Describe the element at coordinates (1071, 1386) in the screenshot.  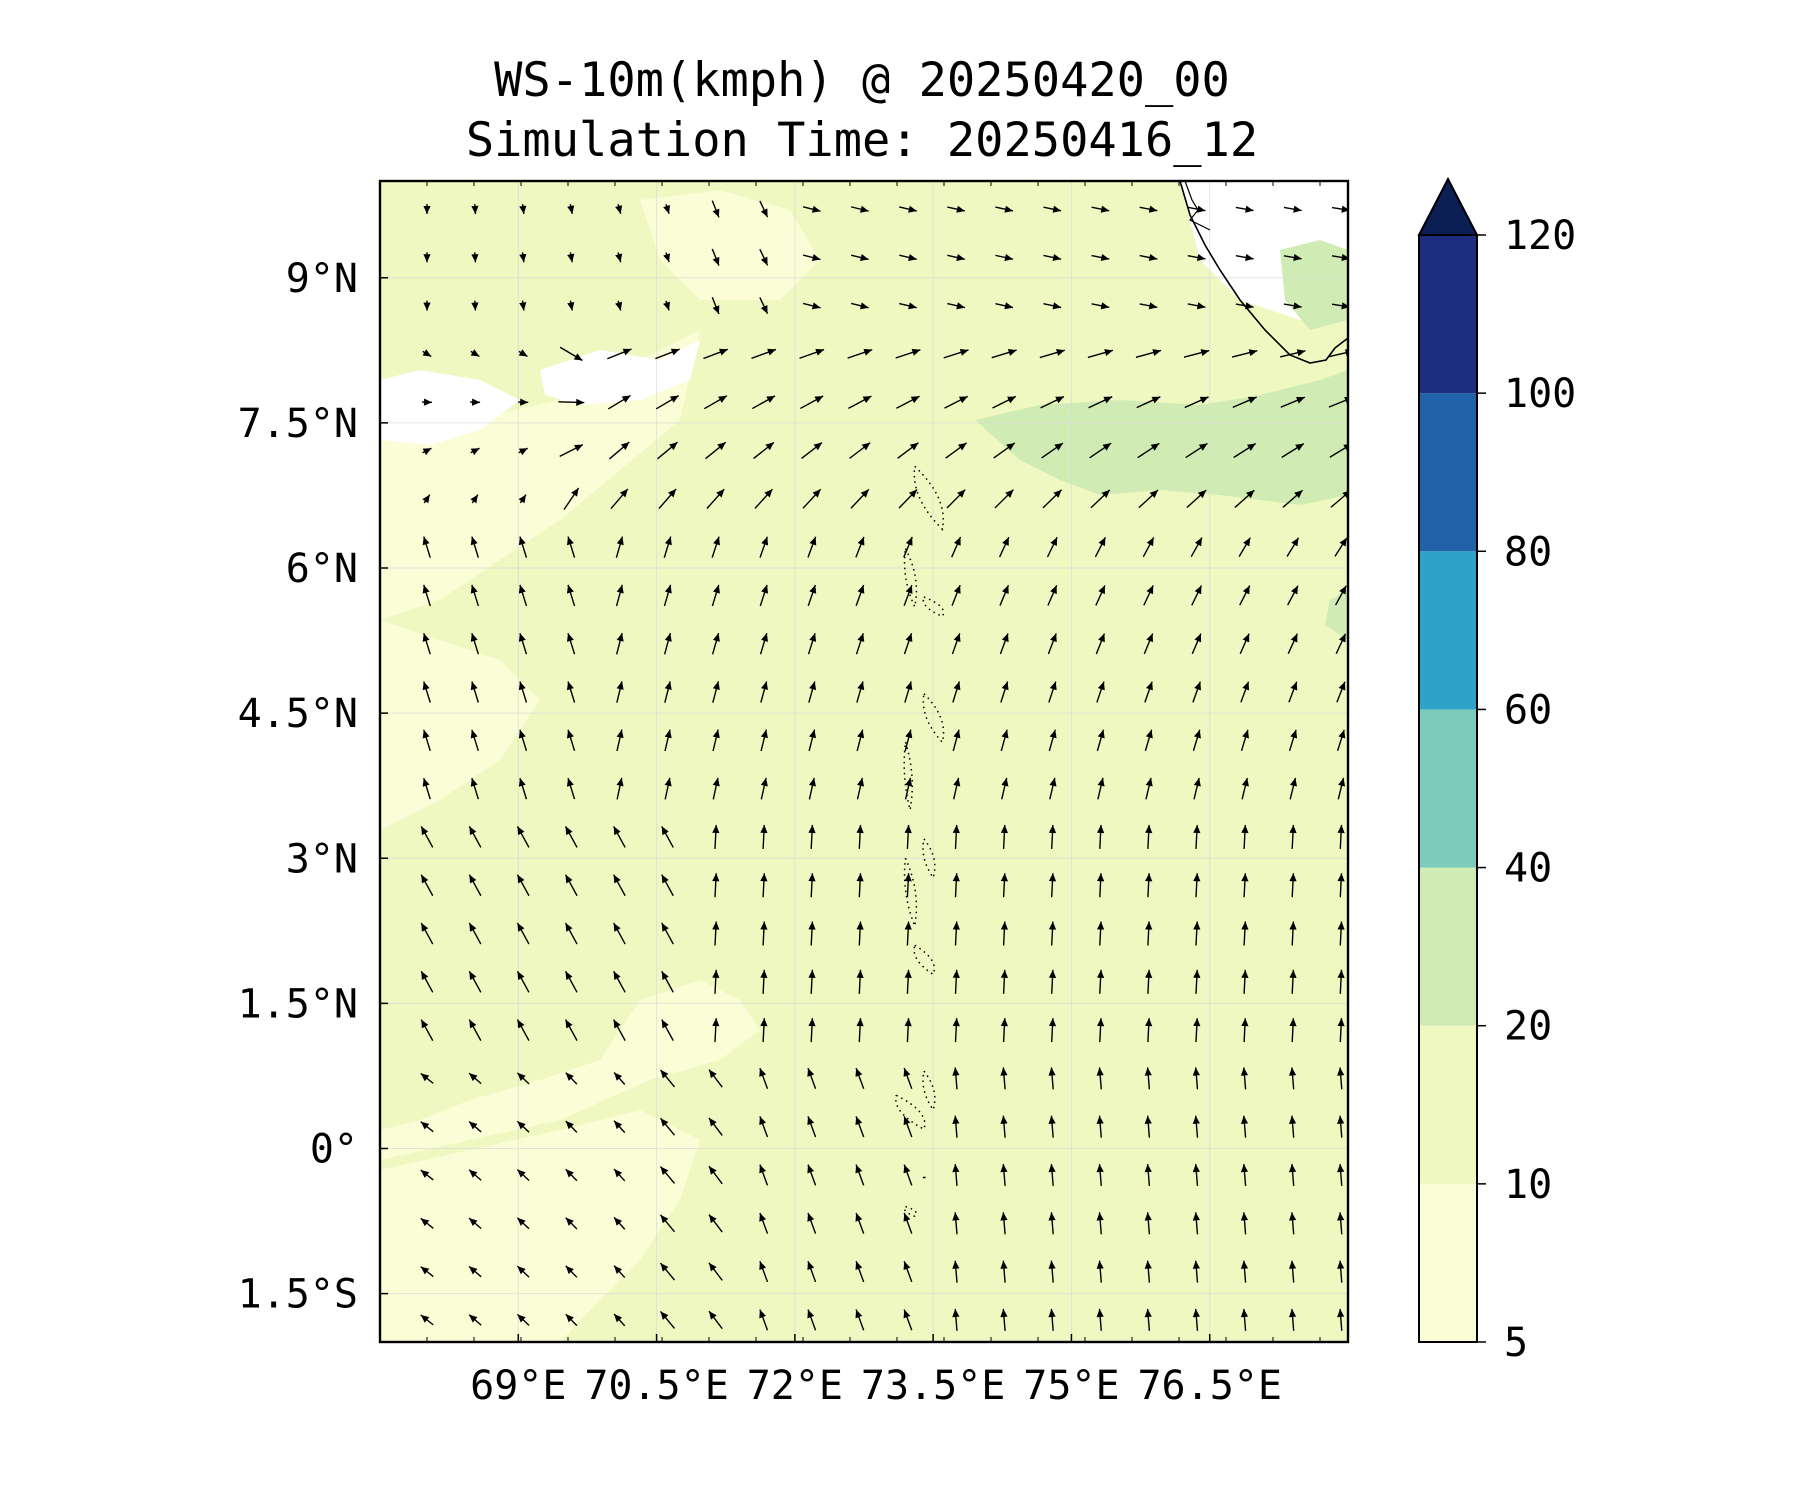
I see `x-tick-label: 75°E` at that location.